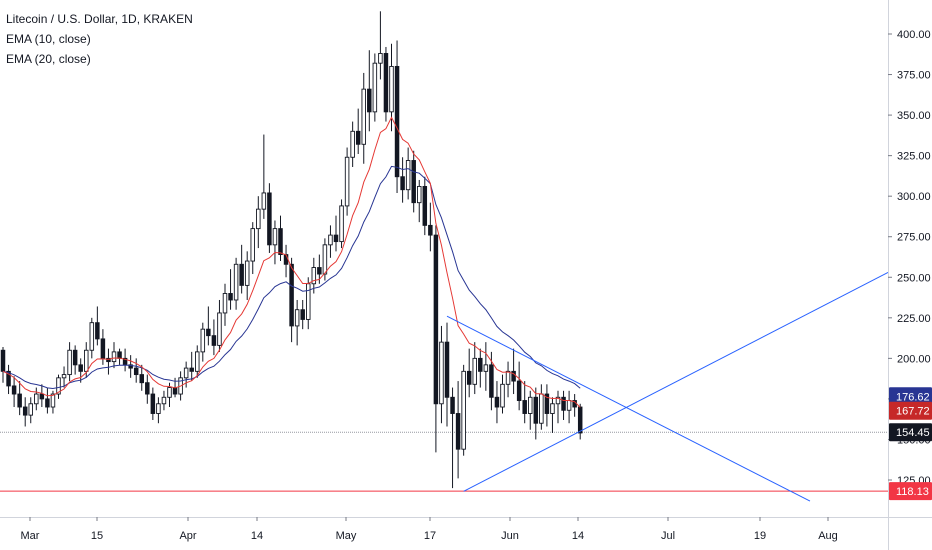 The image size is (932, 550). What do you see at coordinates (430, 536) in the screenshot?
I see `time-tick-label: 17` at bounding box center [430, 536].